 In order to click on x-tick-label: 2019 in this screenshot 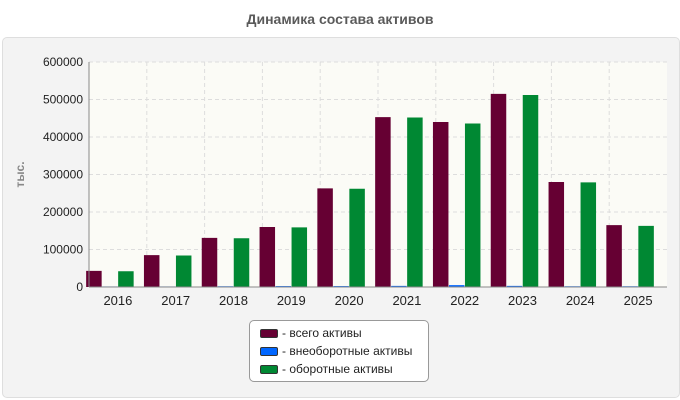, I will do `click(291, 300)`.